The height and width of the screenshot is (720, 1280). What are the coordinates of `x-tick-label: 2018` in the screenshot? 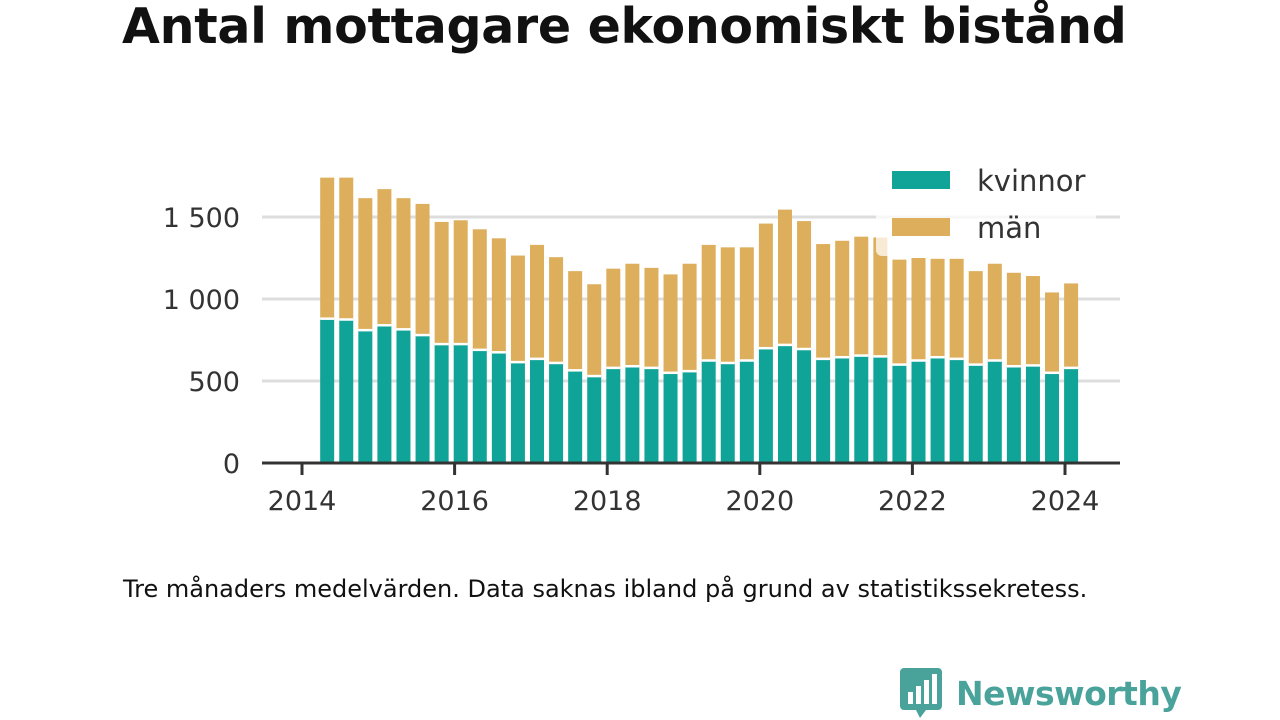 It's located at (607, 501).